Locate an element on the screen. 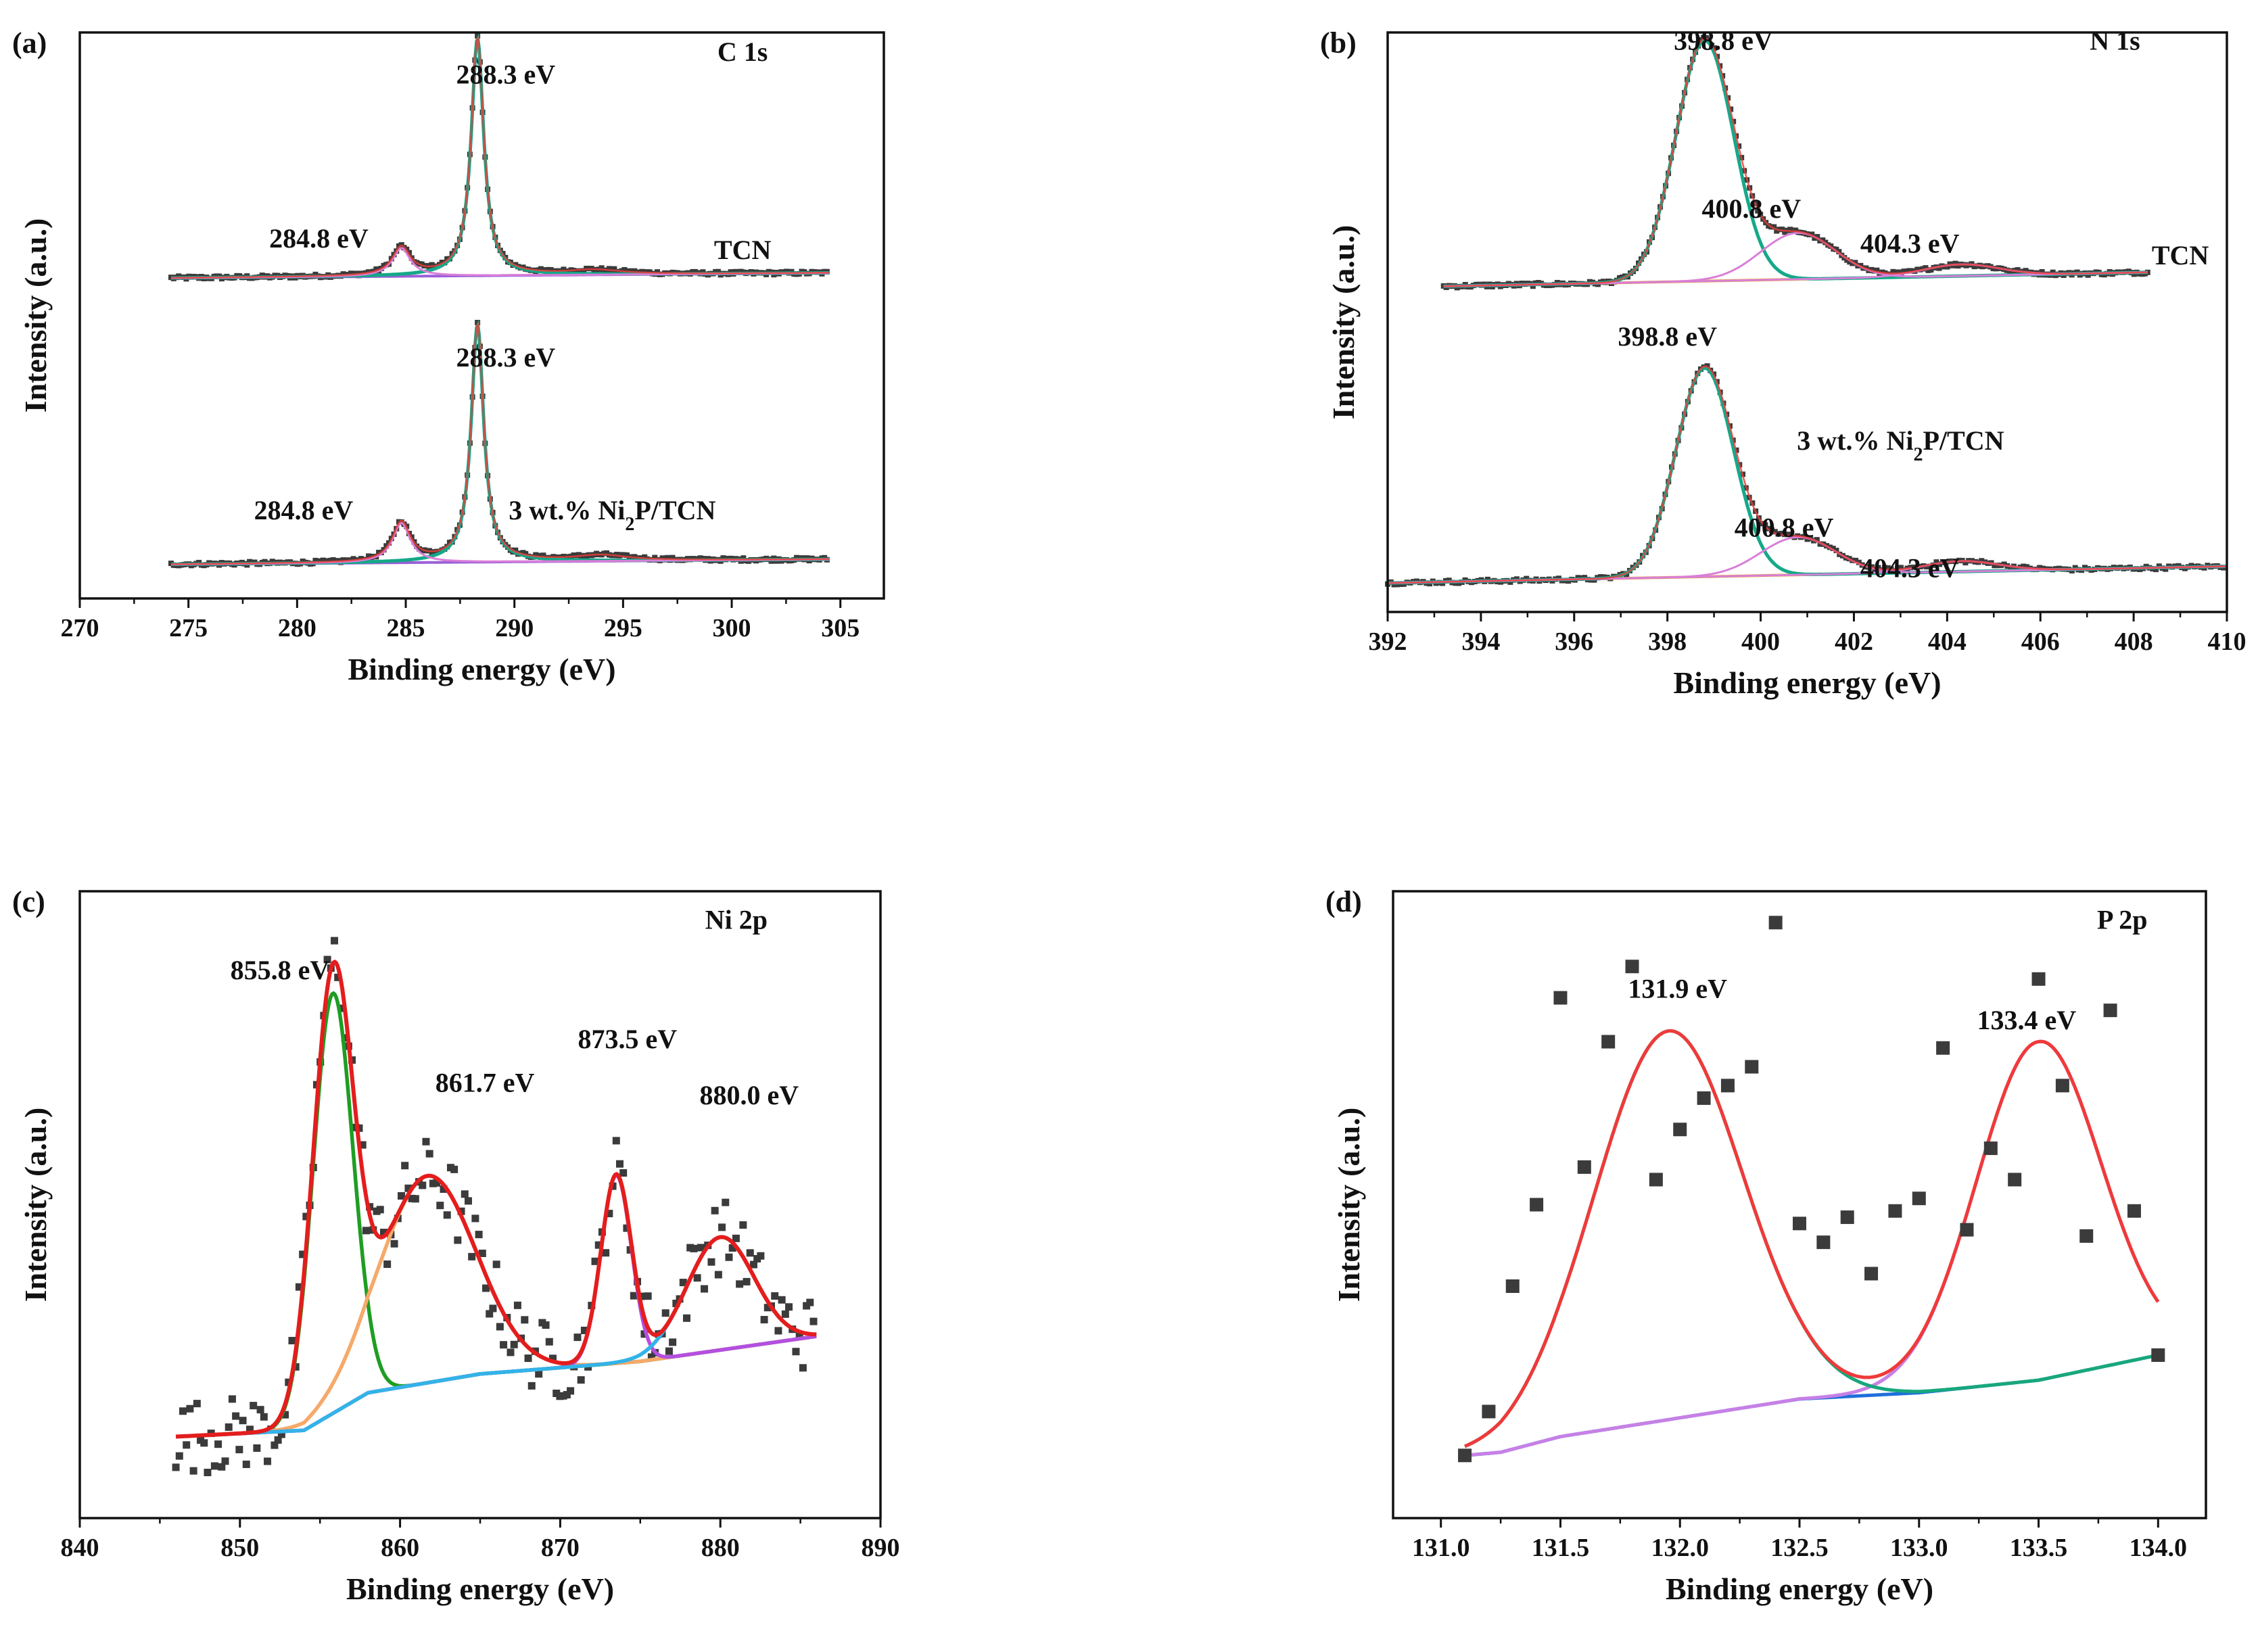 The image size is (2258, 1652). x-tick-label: 870 is located at coordinates (561, 1548).